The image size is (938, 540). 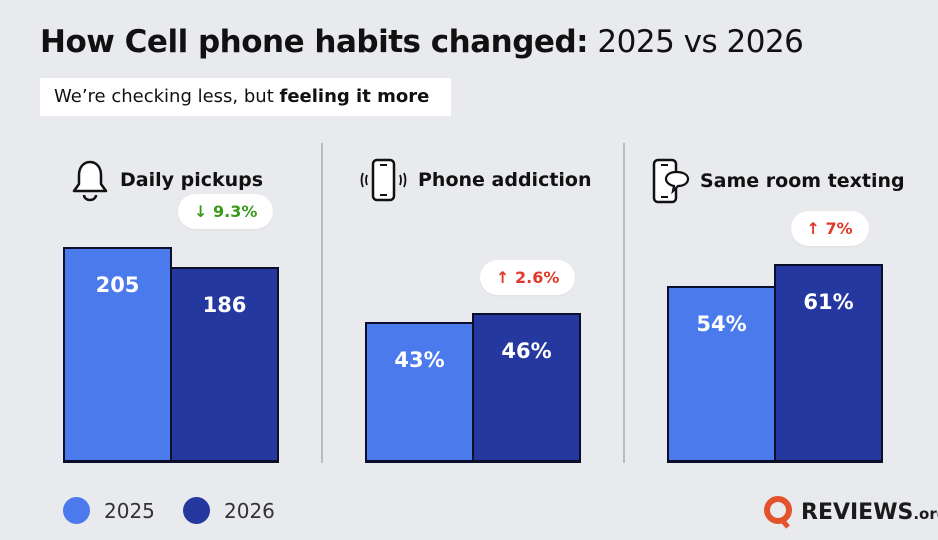 I want to click on bar-value-label: 186, so click(x=224, y=304).